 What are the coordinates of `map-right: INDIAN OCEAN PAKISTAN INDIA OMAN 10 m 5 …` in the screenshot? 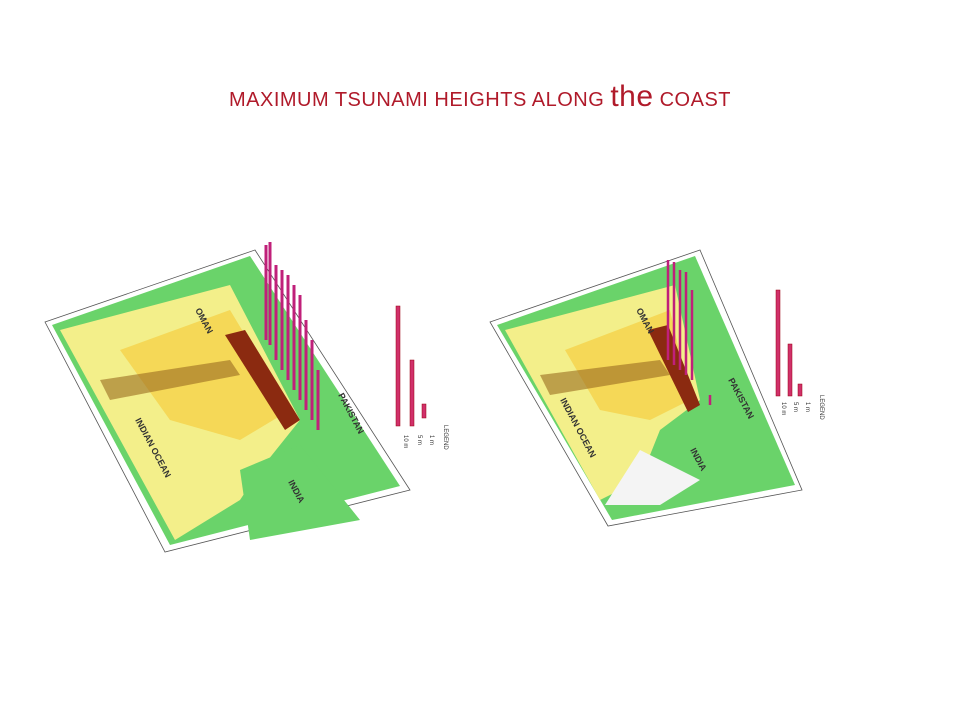 It's located at (656, 388).